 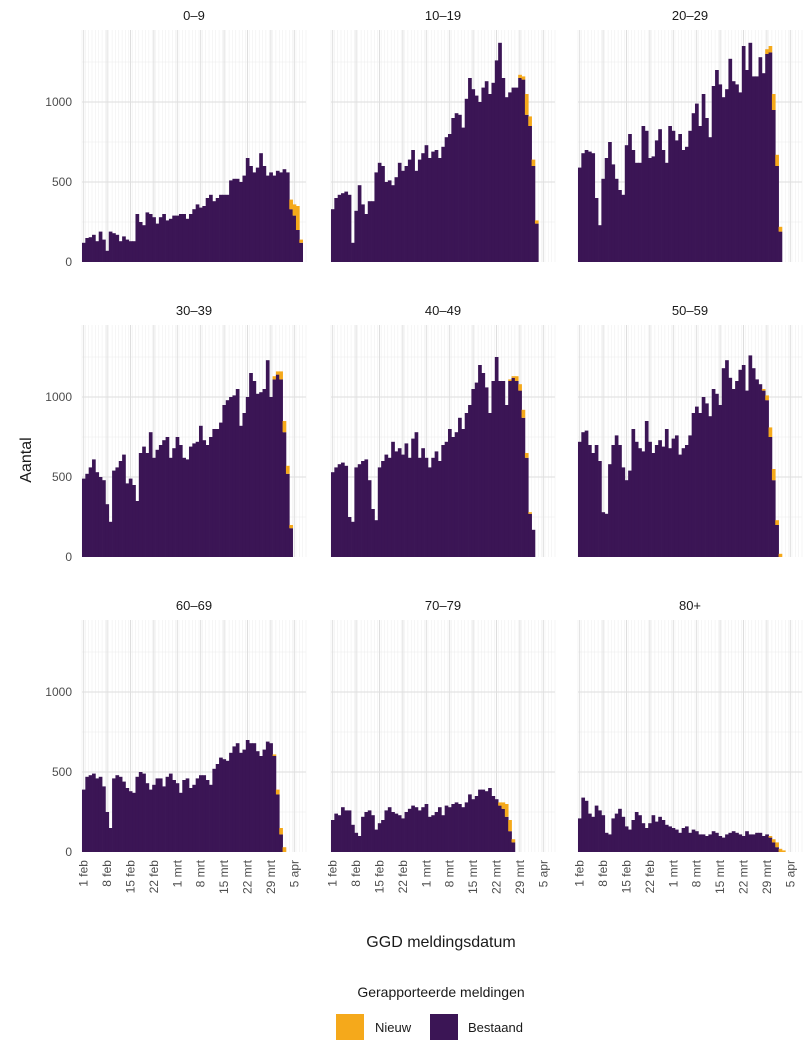 What do you see at coordinates (58, 397) in the screenshot?
I see `y-tick-label: 1000` at bounding box center [58, 397].